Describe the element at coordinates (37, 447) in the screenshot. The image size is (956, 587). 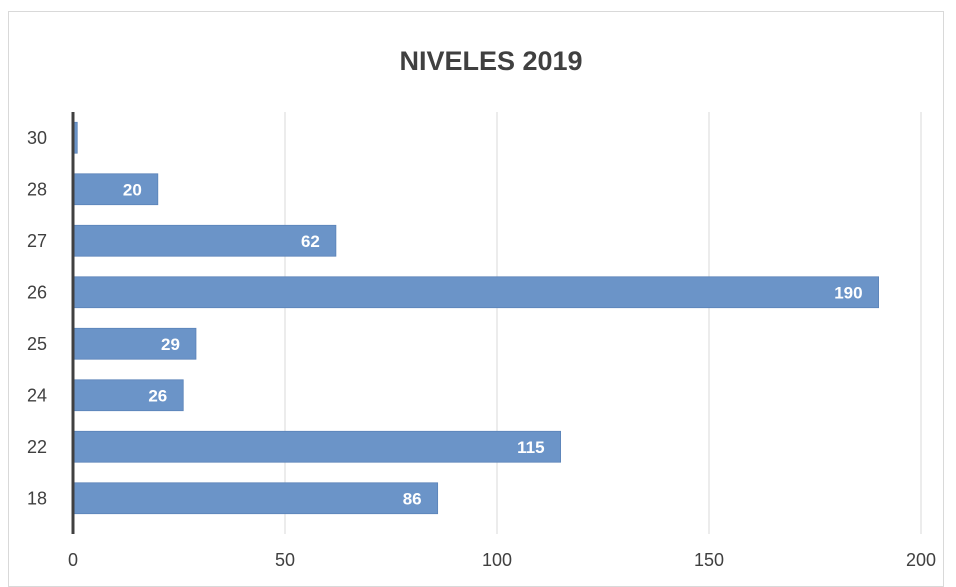
I see `y-tick-label: 22` at that location.